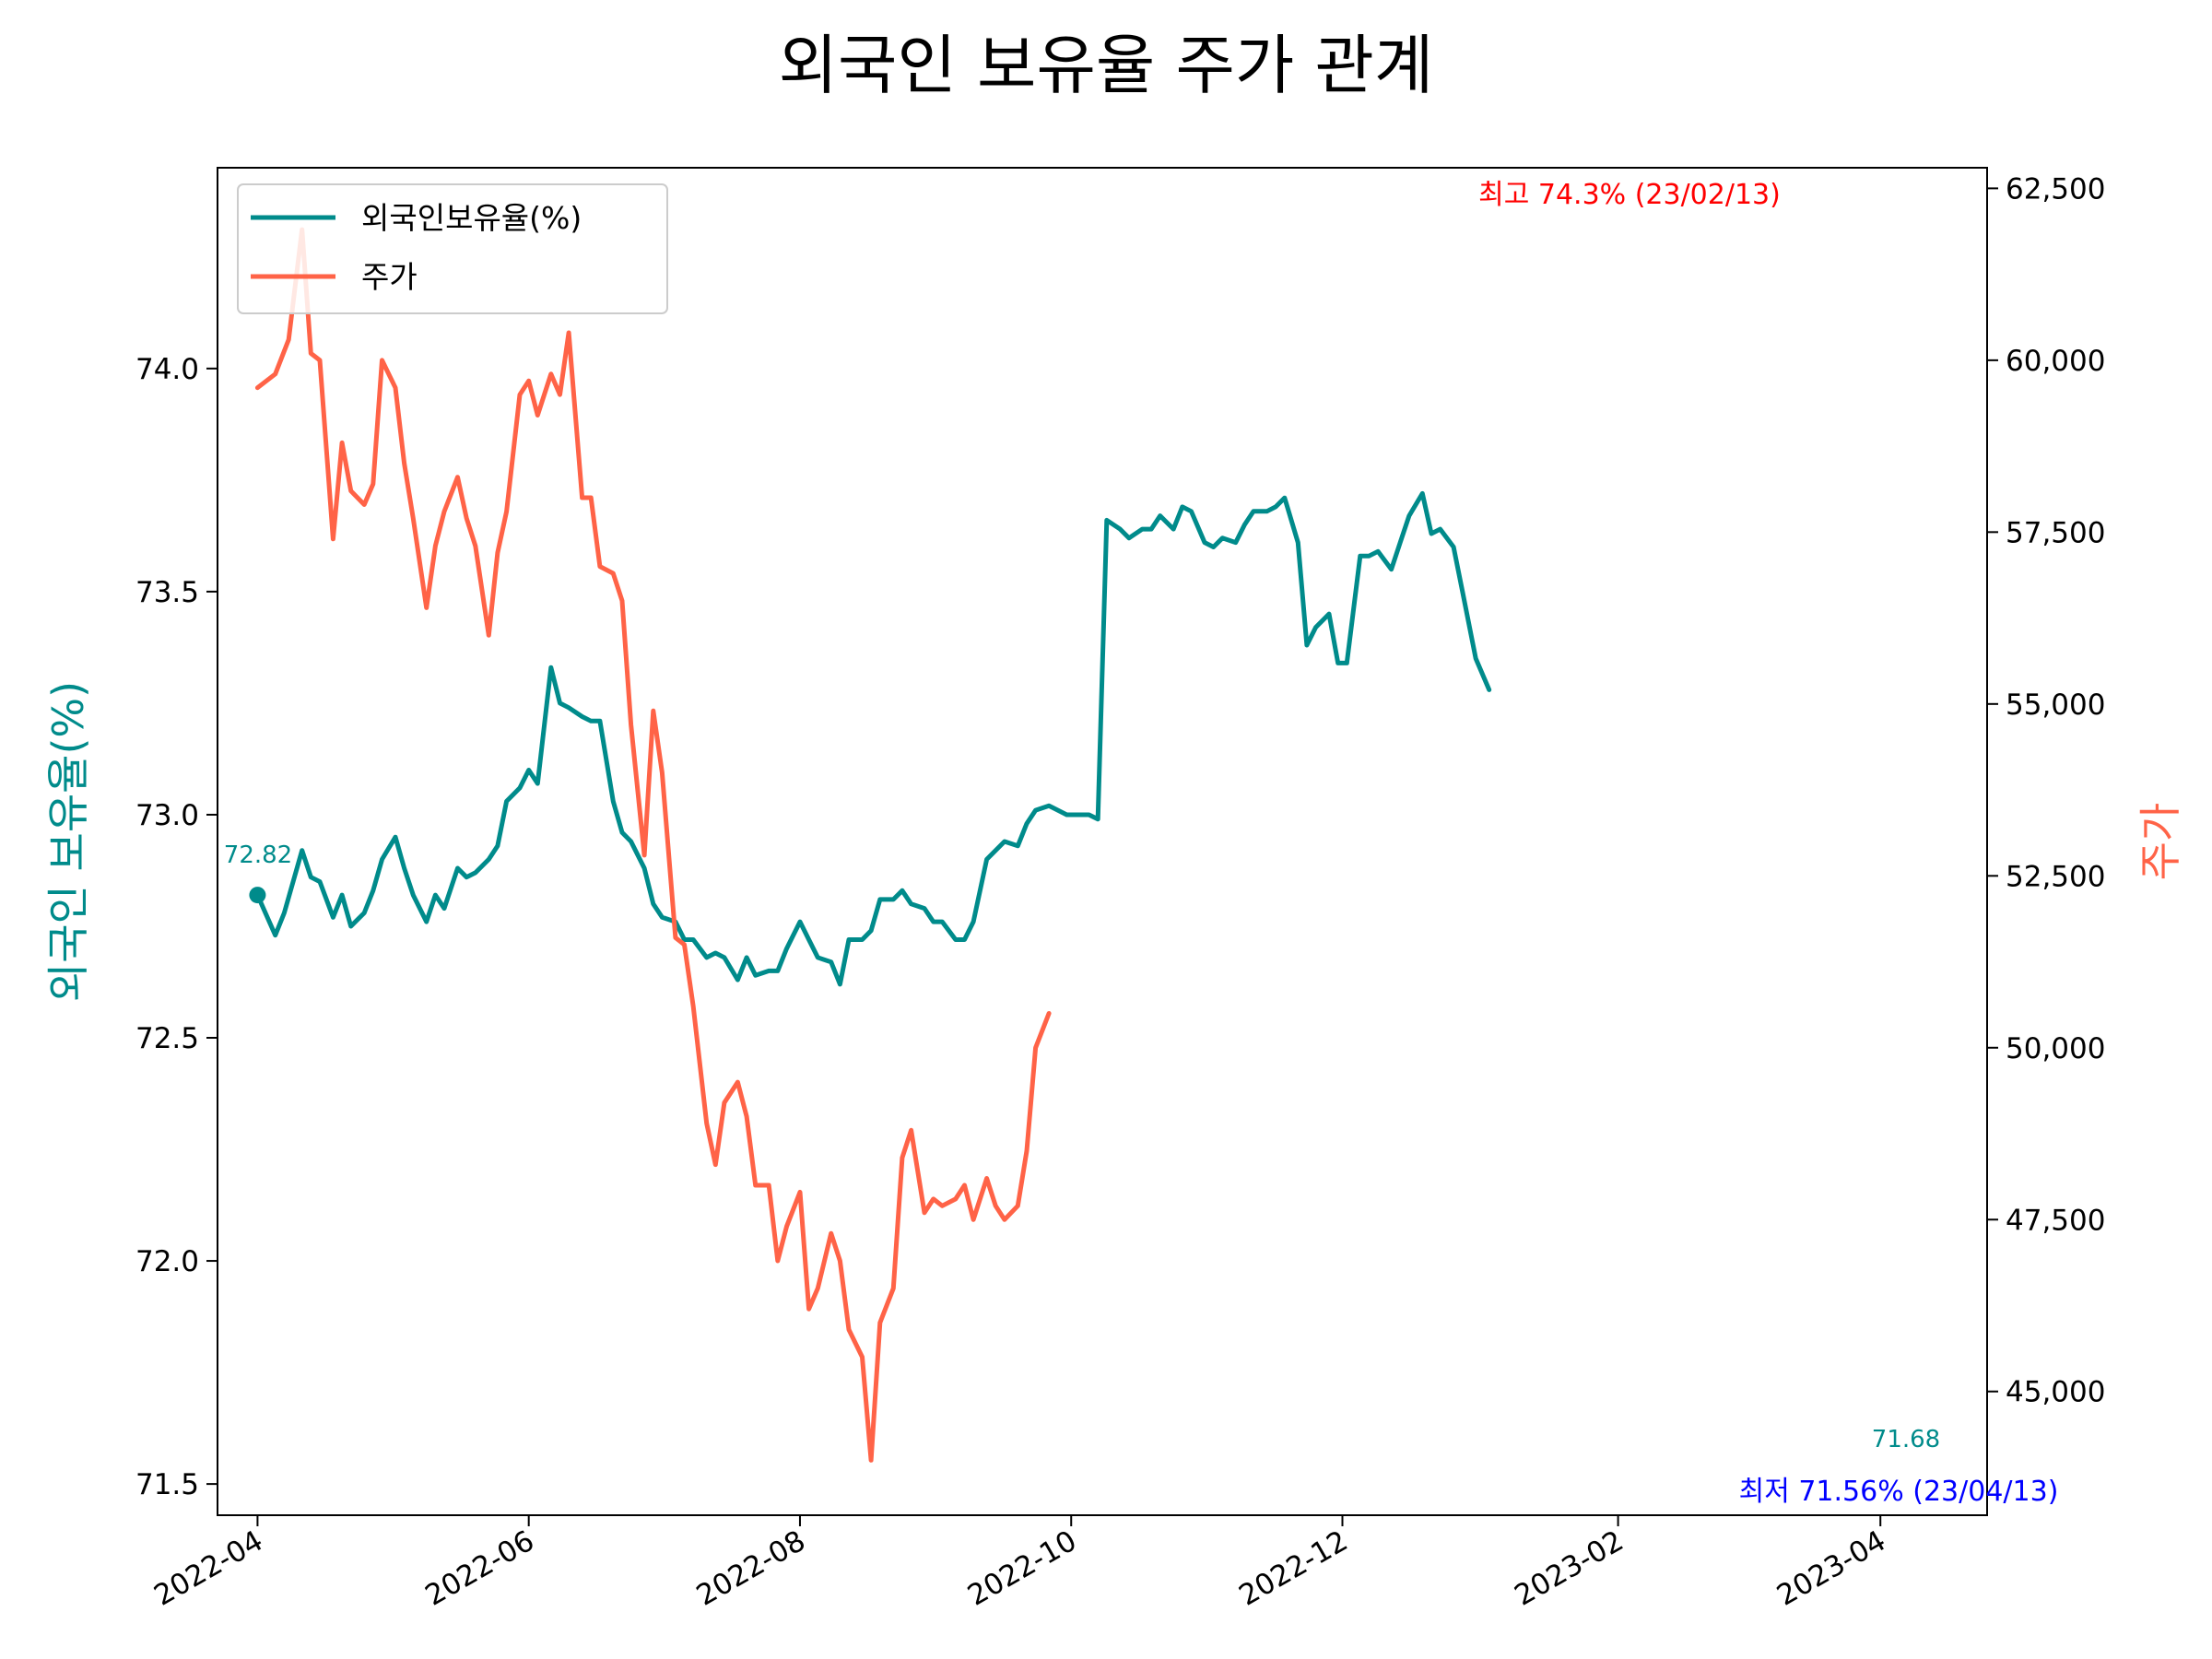 The image size is (2212, 1659). I want to click on x-tick-label: 2022-06, so click(480, 1568).